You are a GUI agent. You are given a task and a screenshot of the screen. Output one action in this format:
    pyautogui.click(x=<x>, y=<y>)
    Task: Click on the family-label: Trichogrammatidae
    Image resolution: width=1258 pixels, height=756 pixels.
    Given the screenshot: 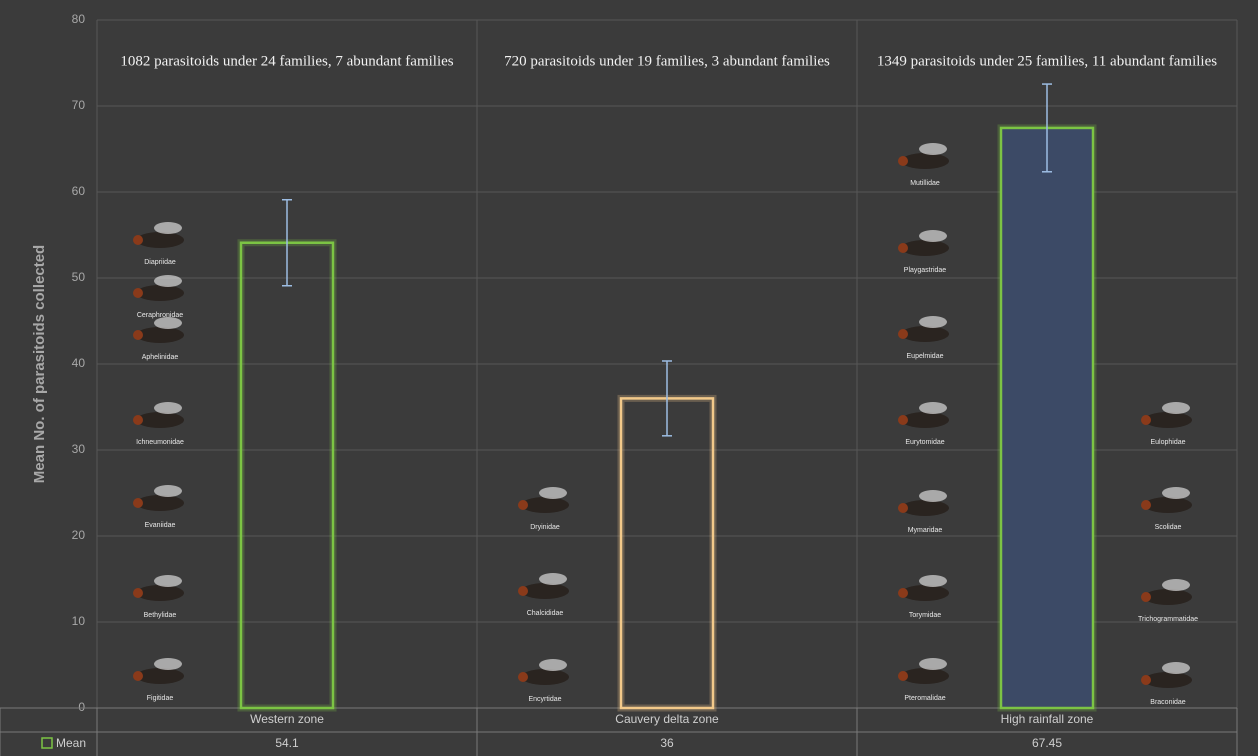 What is the action you would take?
    pyautogui.click(x=1168, y=619)
    